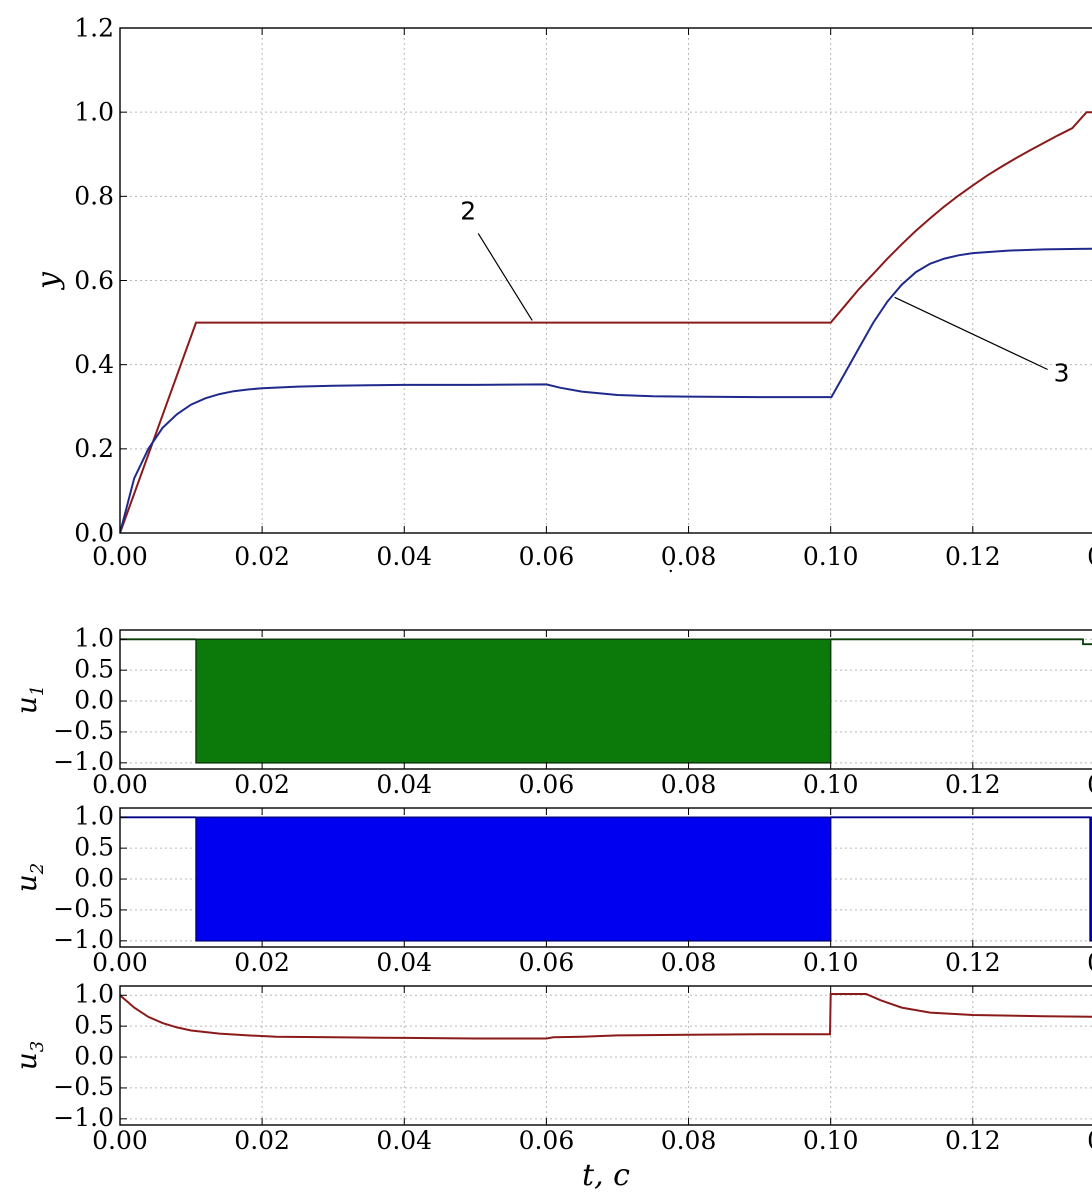 Image resolution: width=1092 pixels, height=1196 pixels. Describe the element at coordinates (468, 210) in the screenshot. I see `annotation-label: 2` at that location.